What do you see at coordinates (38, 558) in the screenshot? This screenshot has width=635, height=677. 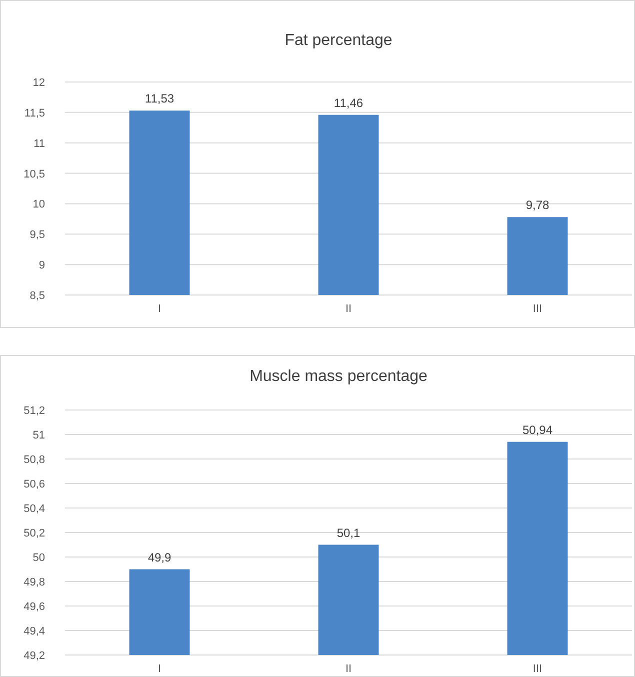 I see `y-tick-label: 50` at bounding box center [38, 558].